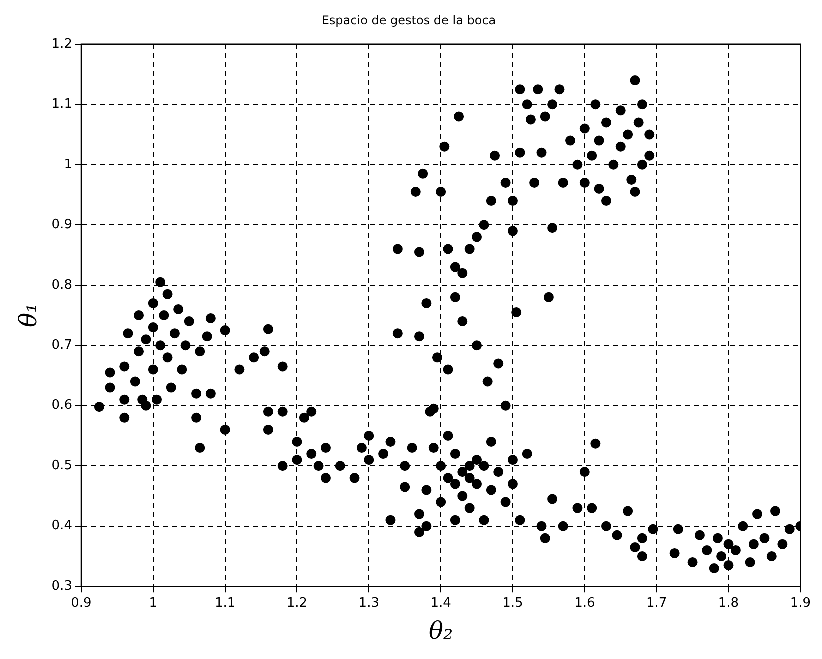 This screenshot has height=659, width=822. What do you see at coordinates (441, 603) in the screenshot?
I see `x-tick-label: 1.4` at bounding box center [441, 603].